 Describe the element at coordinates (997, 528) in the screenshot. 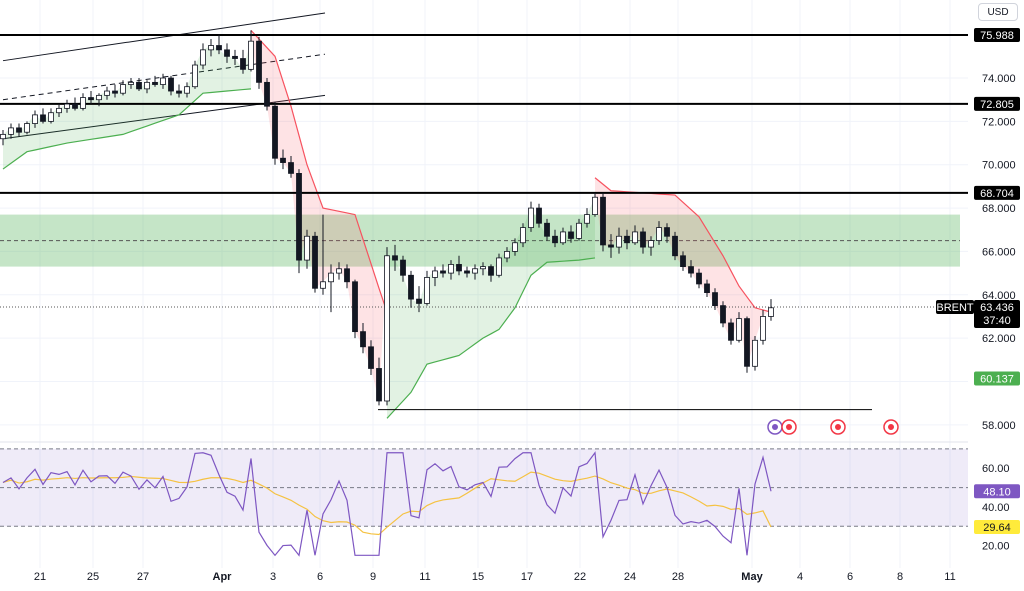

I see `rsi-tag: 29.64` at that location.